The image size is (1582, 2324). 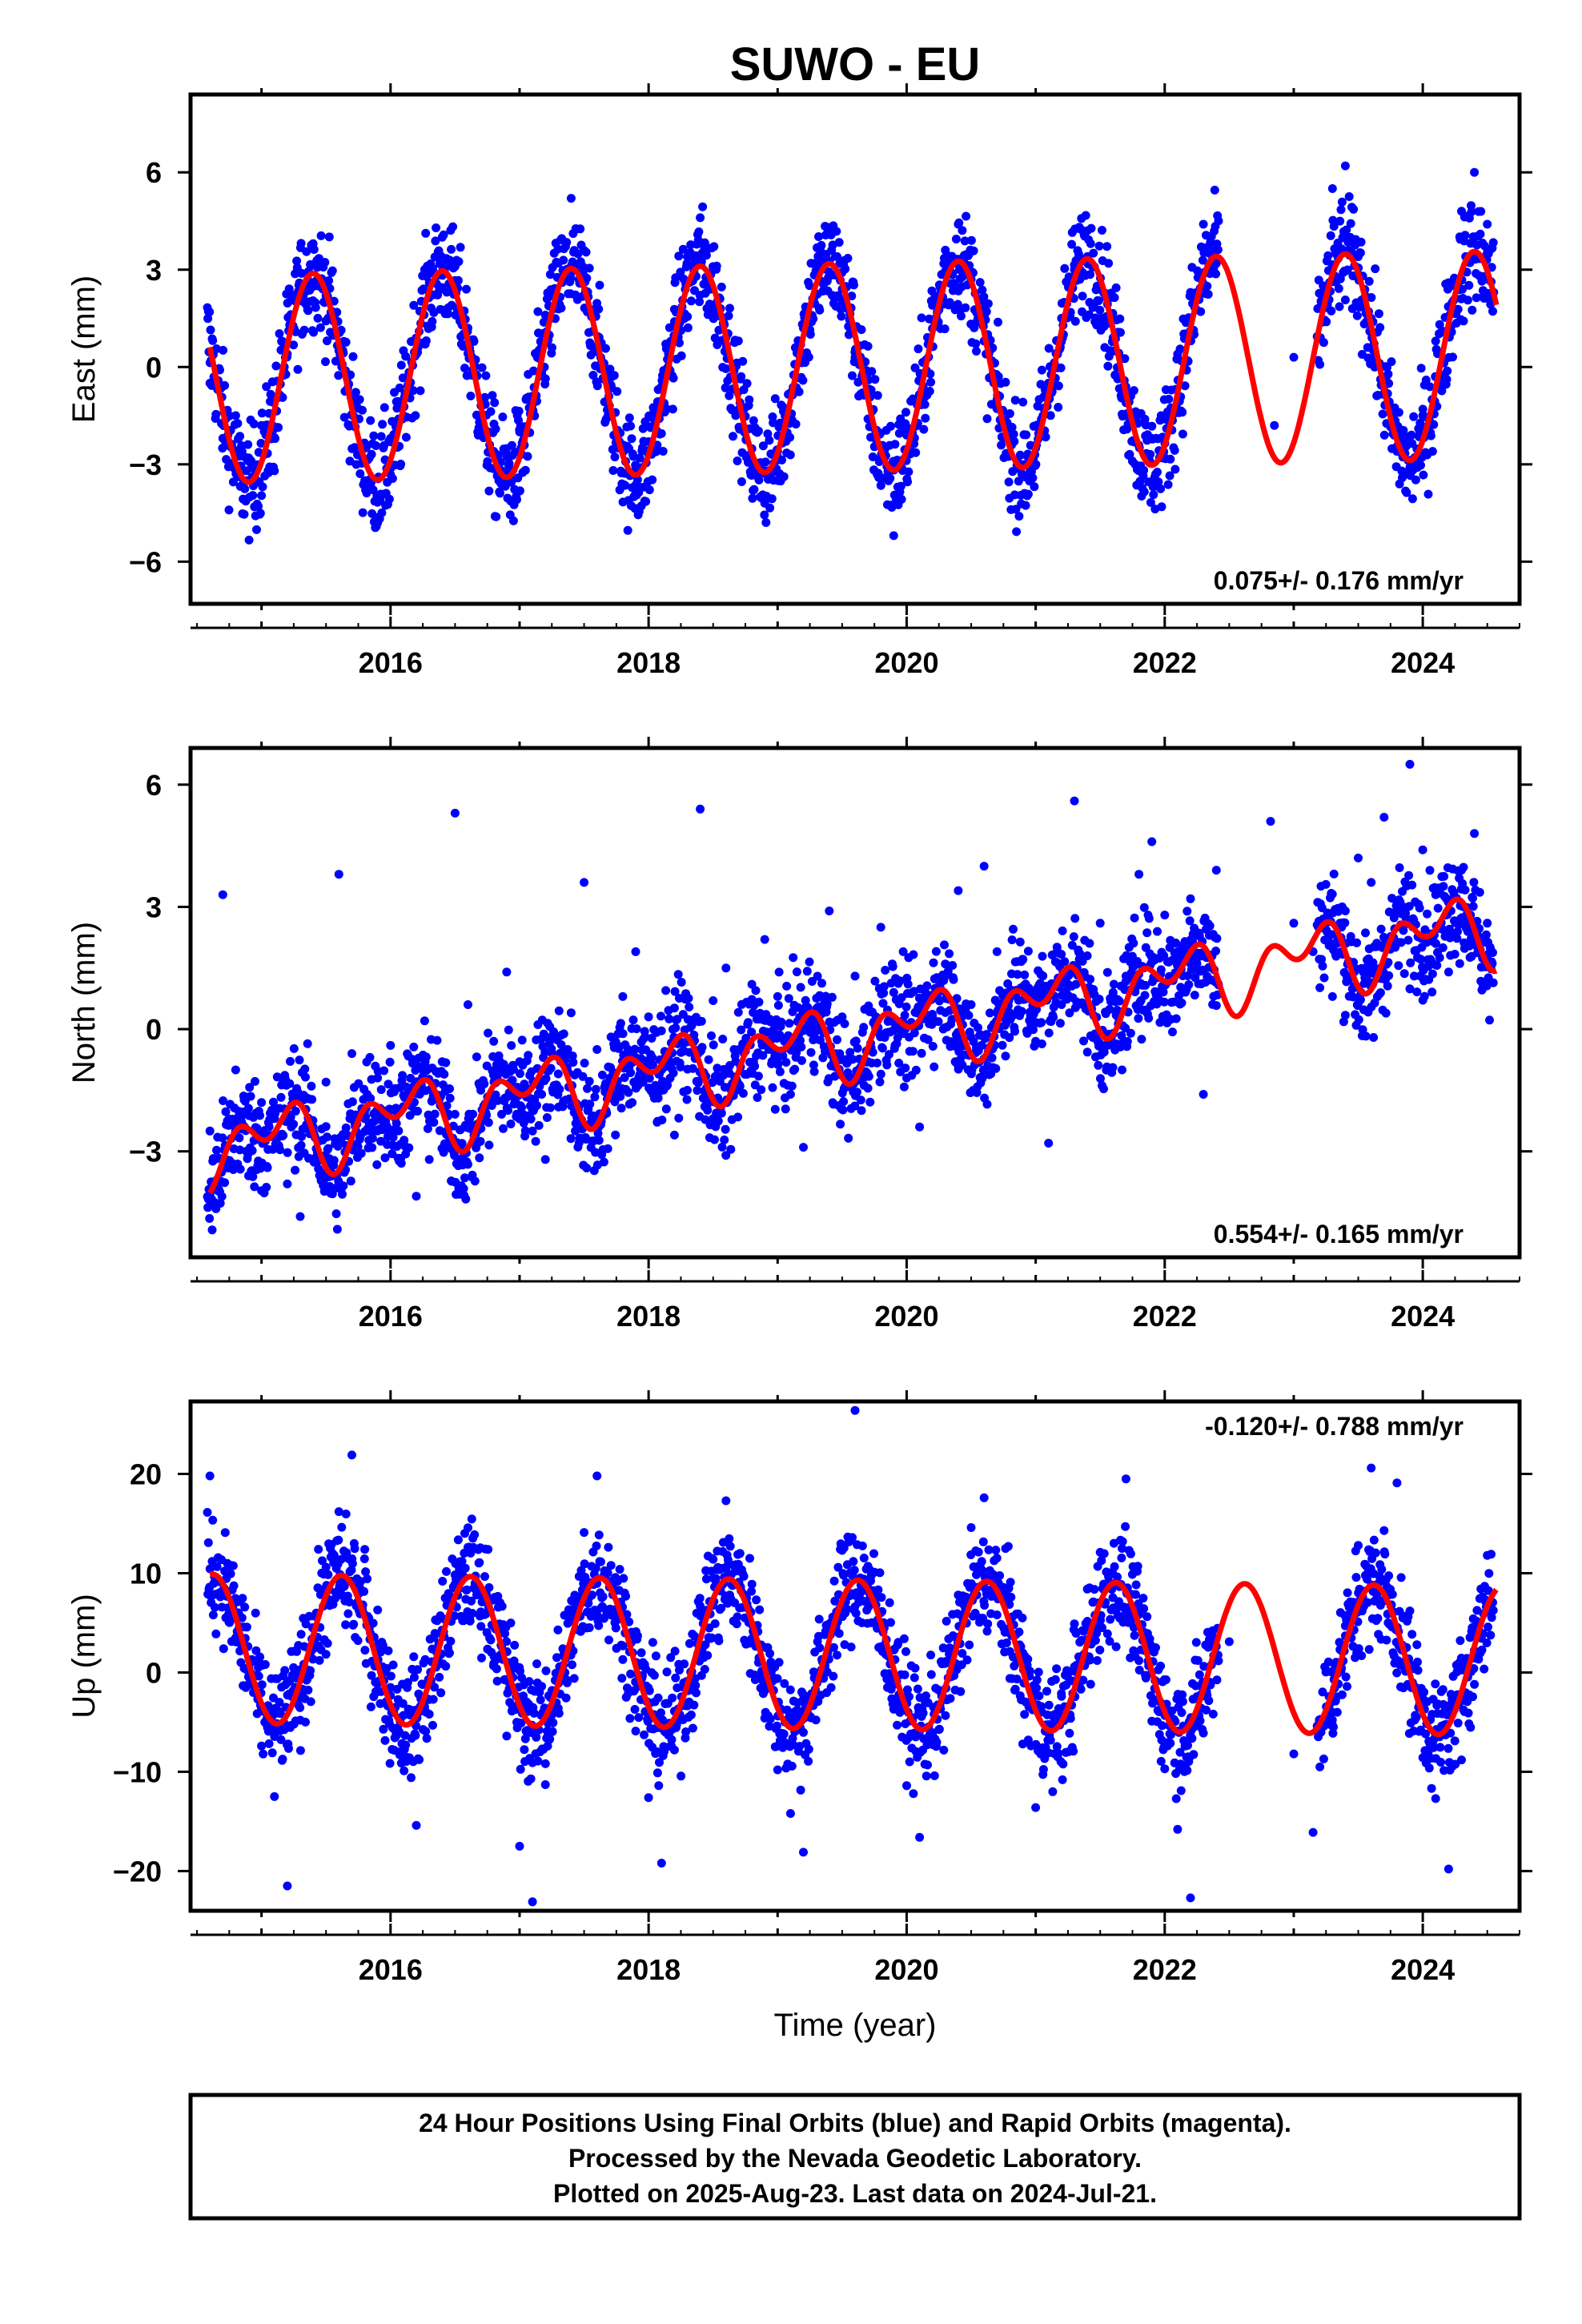 What do you see at coordinates (154, 907) in the screenshot?
I see `y-tick-label: 3` at bounding box center [154, 907].